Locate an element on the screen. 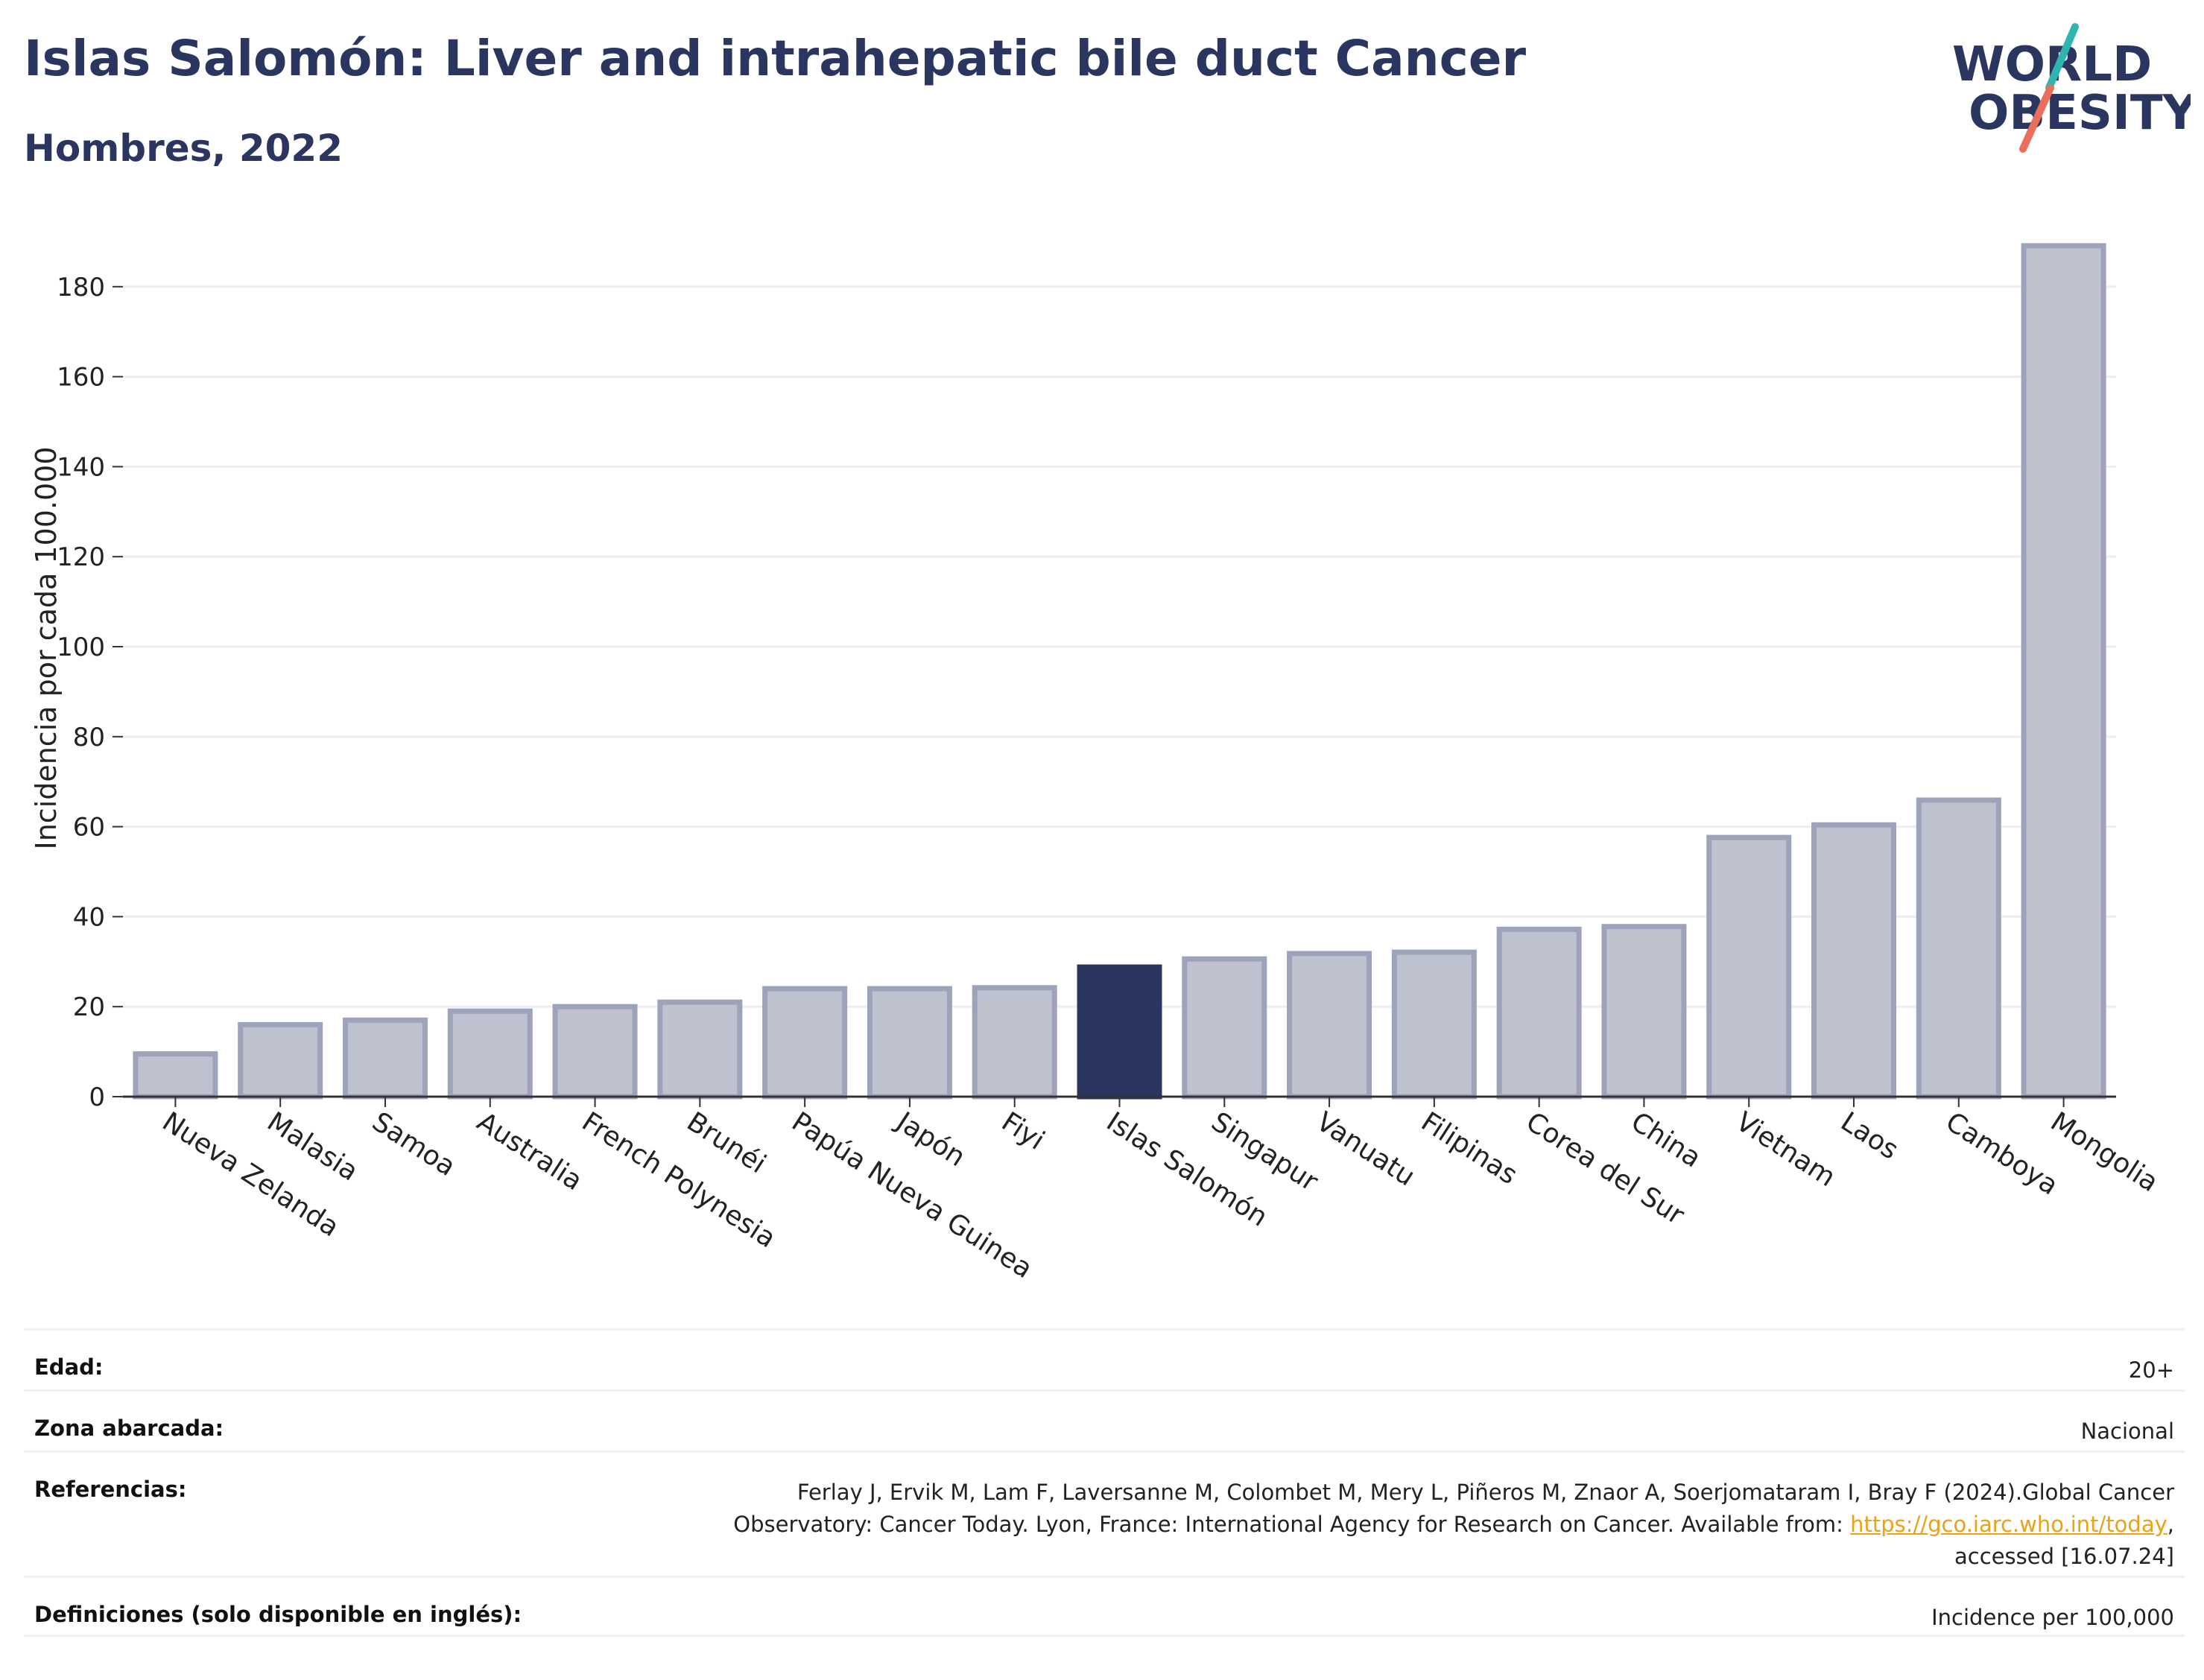 The height and width of the screenshot is (1680, 2204). bar-china is located at coordinates (1644, 1012).